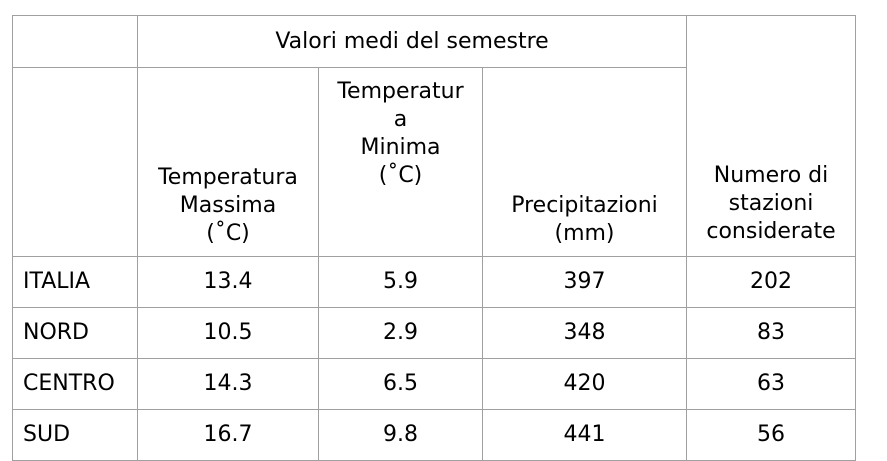 The width and height of the screenshot is (887, 461). What do you see at coordinates (400, 333) in the screenshot?
I see `cell: 2.9` at bounding box center [400, 333].